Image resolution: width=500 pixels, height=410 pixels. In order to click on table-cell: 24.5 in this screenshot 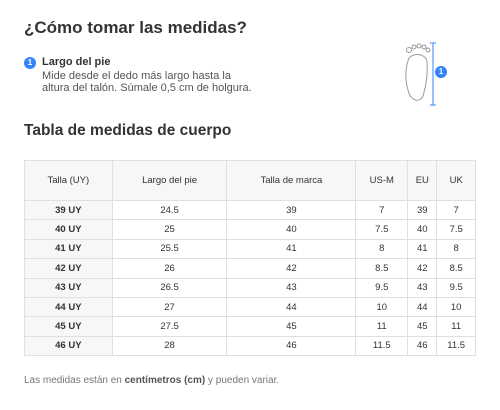, I will do `click(169, 210)`.